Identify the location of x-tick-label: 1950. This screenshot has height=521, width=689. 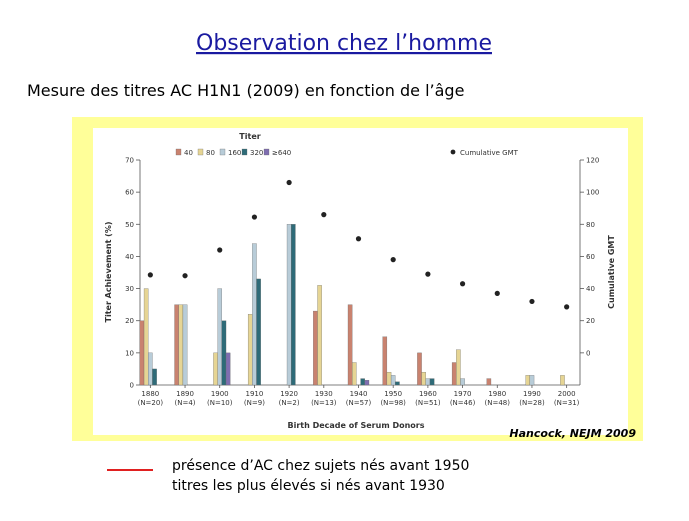
(393, 394).